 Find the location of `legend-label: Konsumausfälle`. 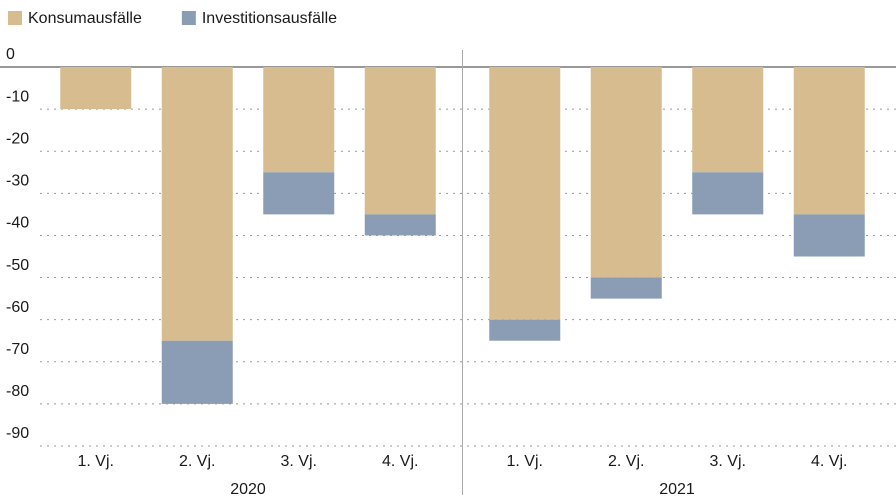

legend-label: Konsumausfälle is located at coordinates (85, 18).